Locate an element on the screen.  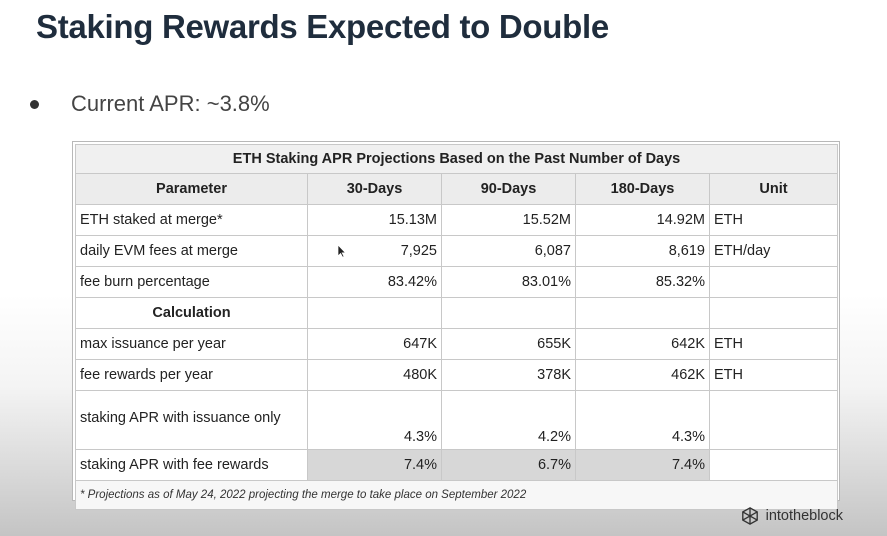
row-value-180-days: 462K is located at coordinates (642, 375).